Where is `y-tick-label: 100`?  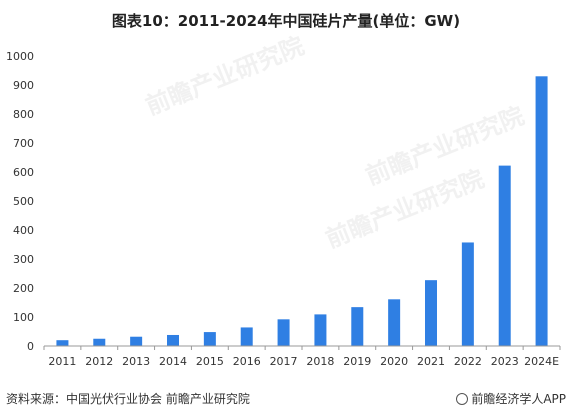
y-tick-label: 100 is located at coordinates (23, 317).